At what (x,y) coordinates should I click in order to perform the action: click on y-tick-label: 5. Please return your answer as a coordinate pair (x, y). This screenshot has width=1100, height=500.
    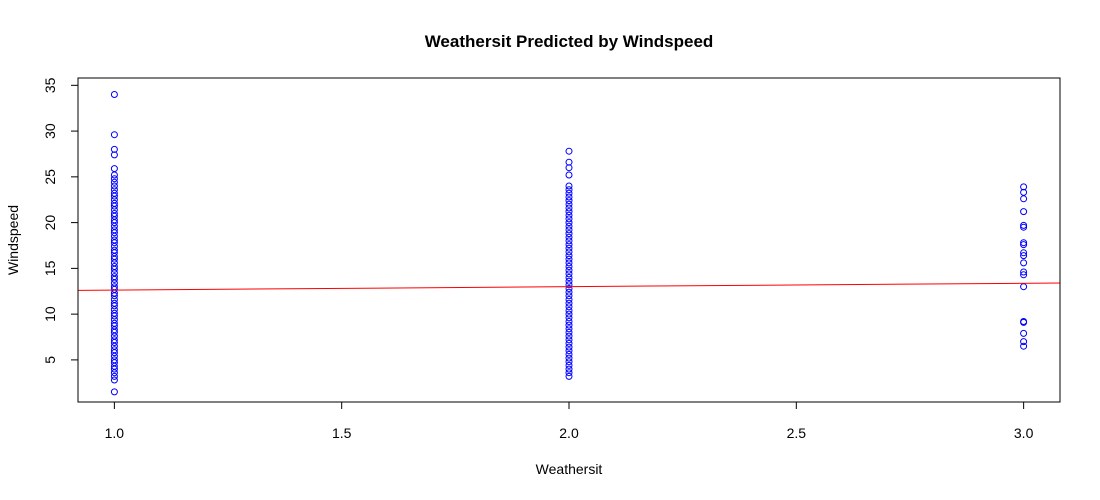
    Looking at the image, I should click on (50, 360).